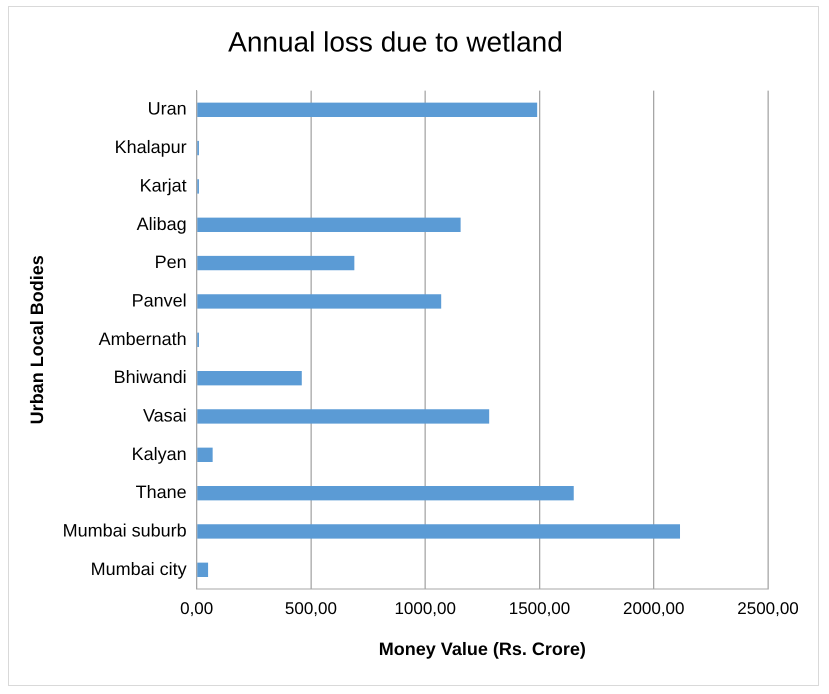  What do you see at coordinates (170, 262) in the screenshot?
I see `y-tick-label: Pen` at bounding box center [170, 262].